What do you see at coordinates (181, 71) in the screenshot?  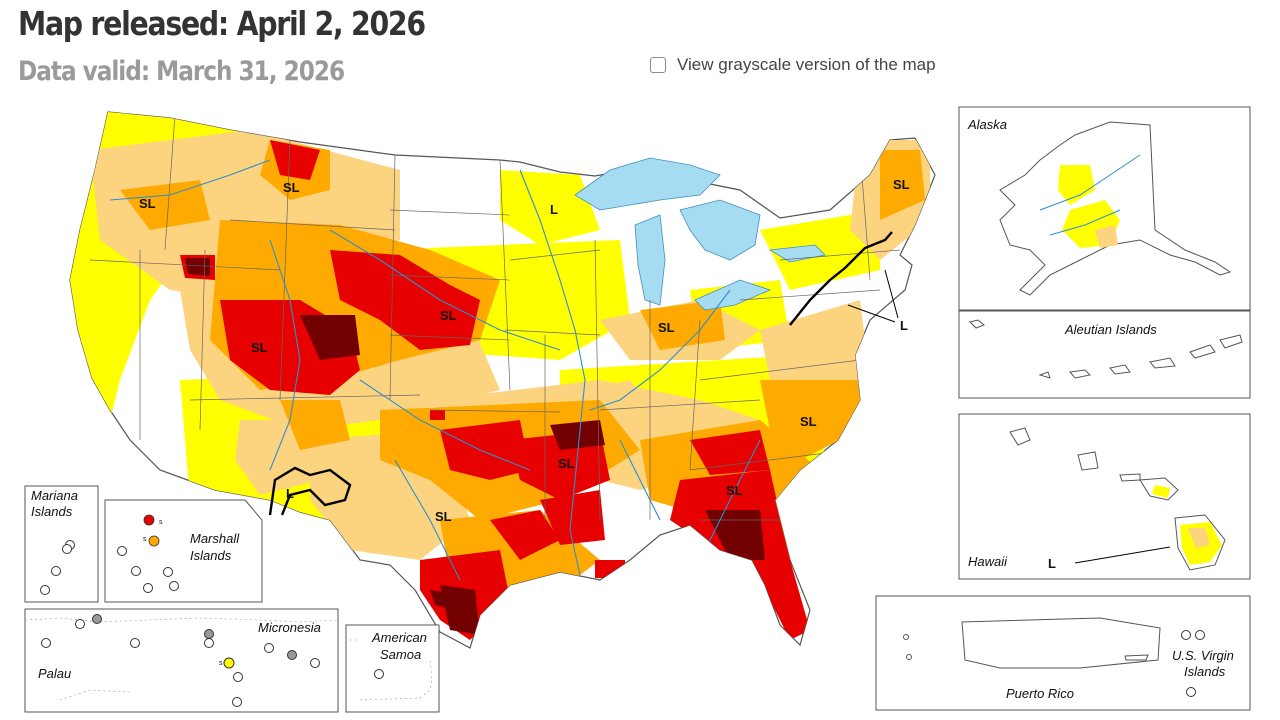 I see `data-valid-subtitle: Data valid: March 31, 2026` at bounding box center [181, 71].